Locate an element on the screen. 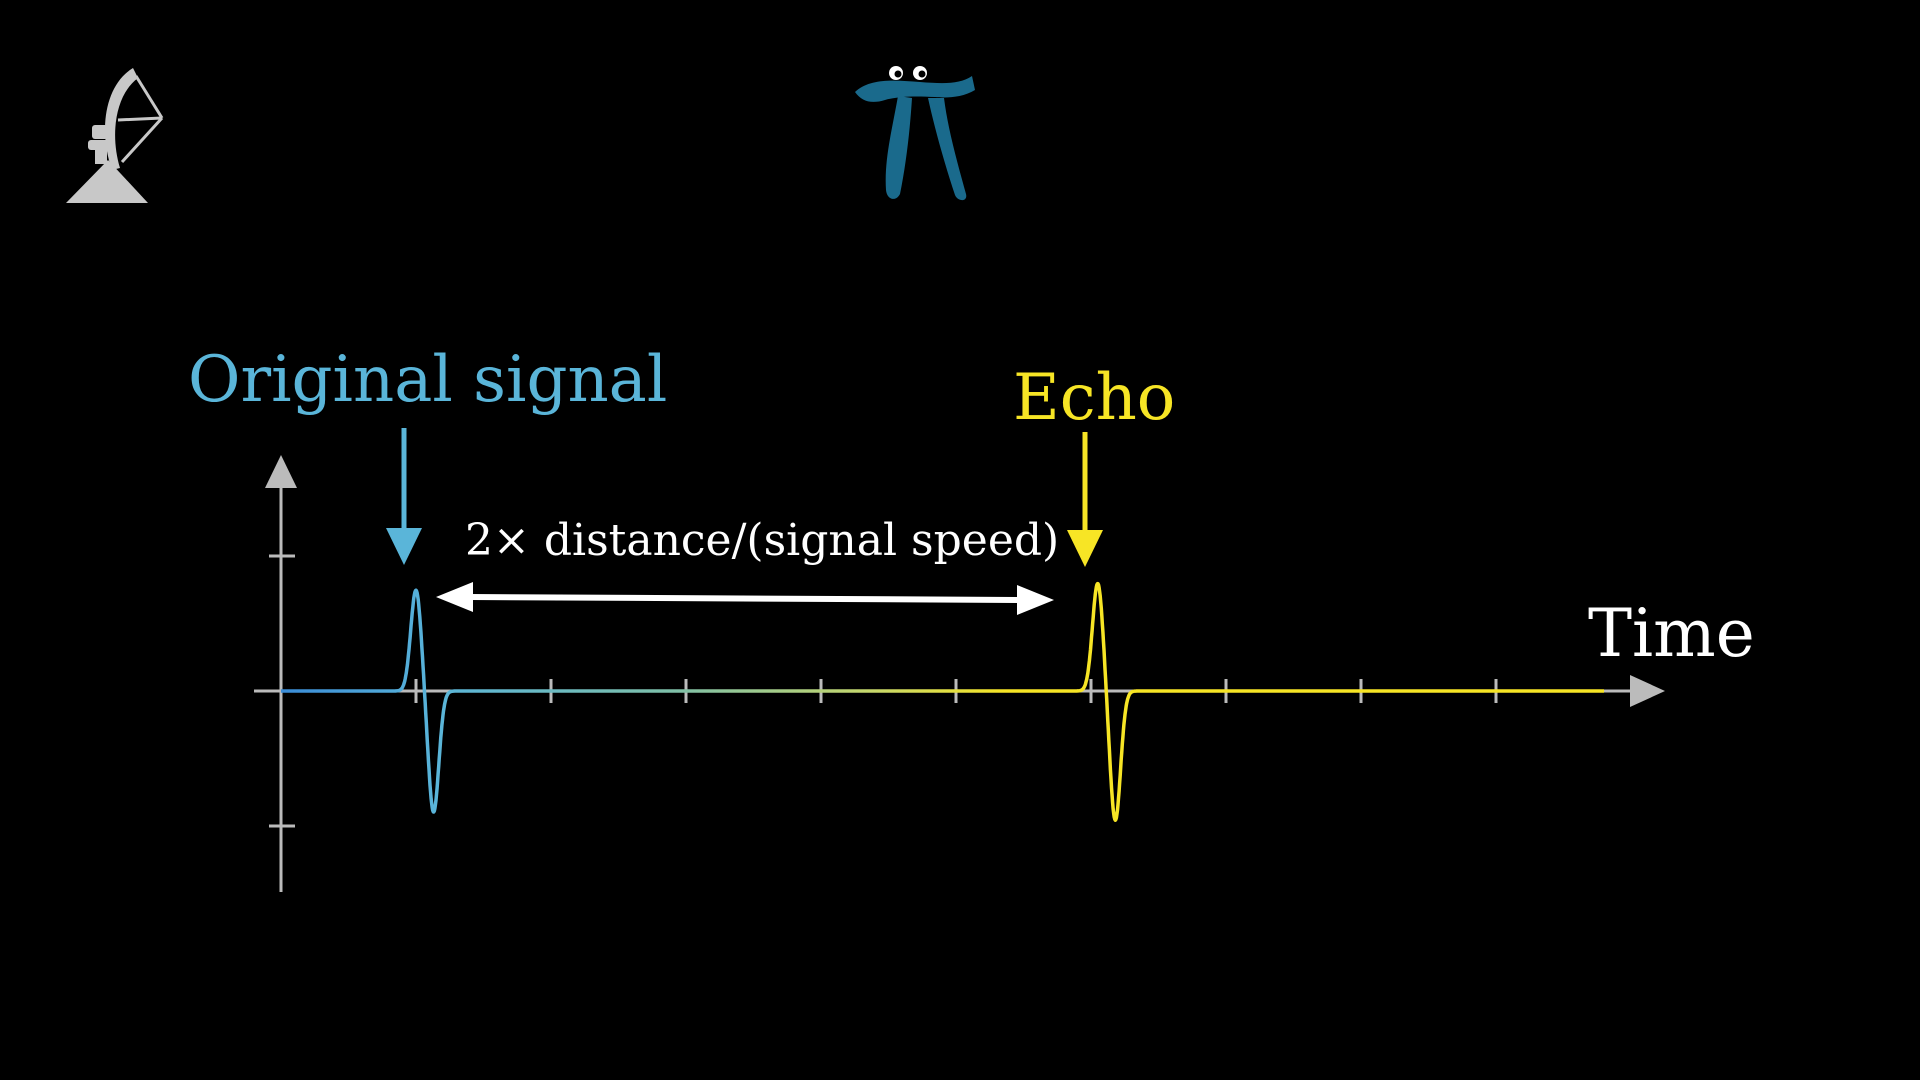 Image resolution: width=1920 pixels, height=1080 pixels. delay-double-arrow is located at coordinates (745, 598).